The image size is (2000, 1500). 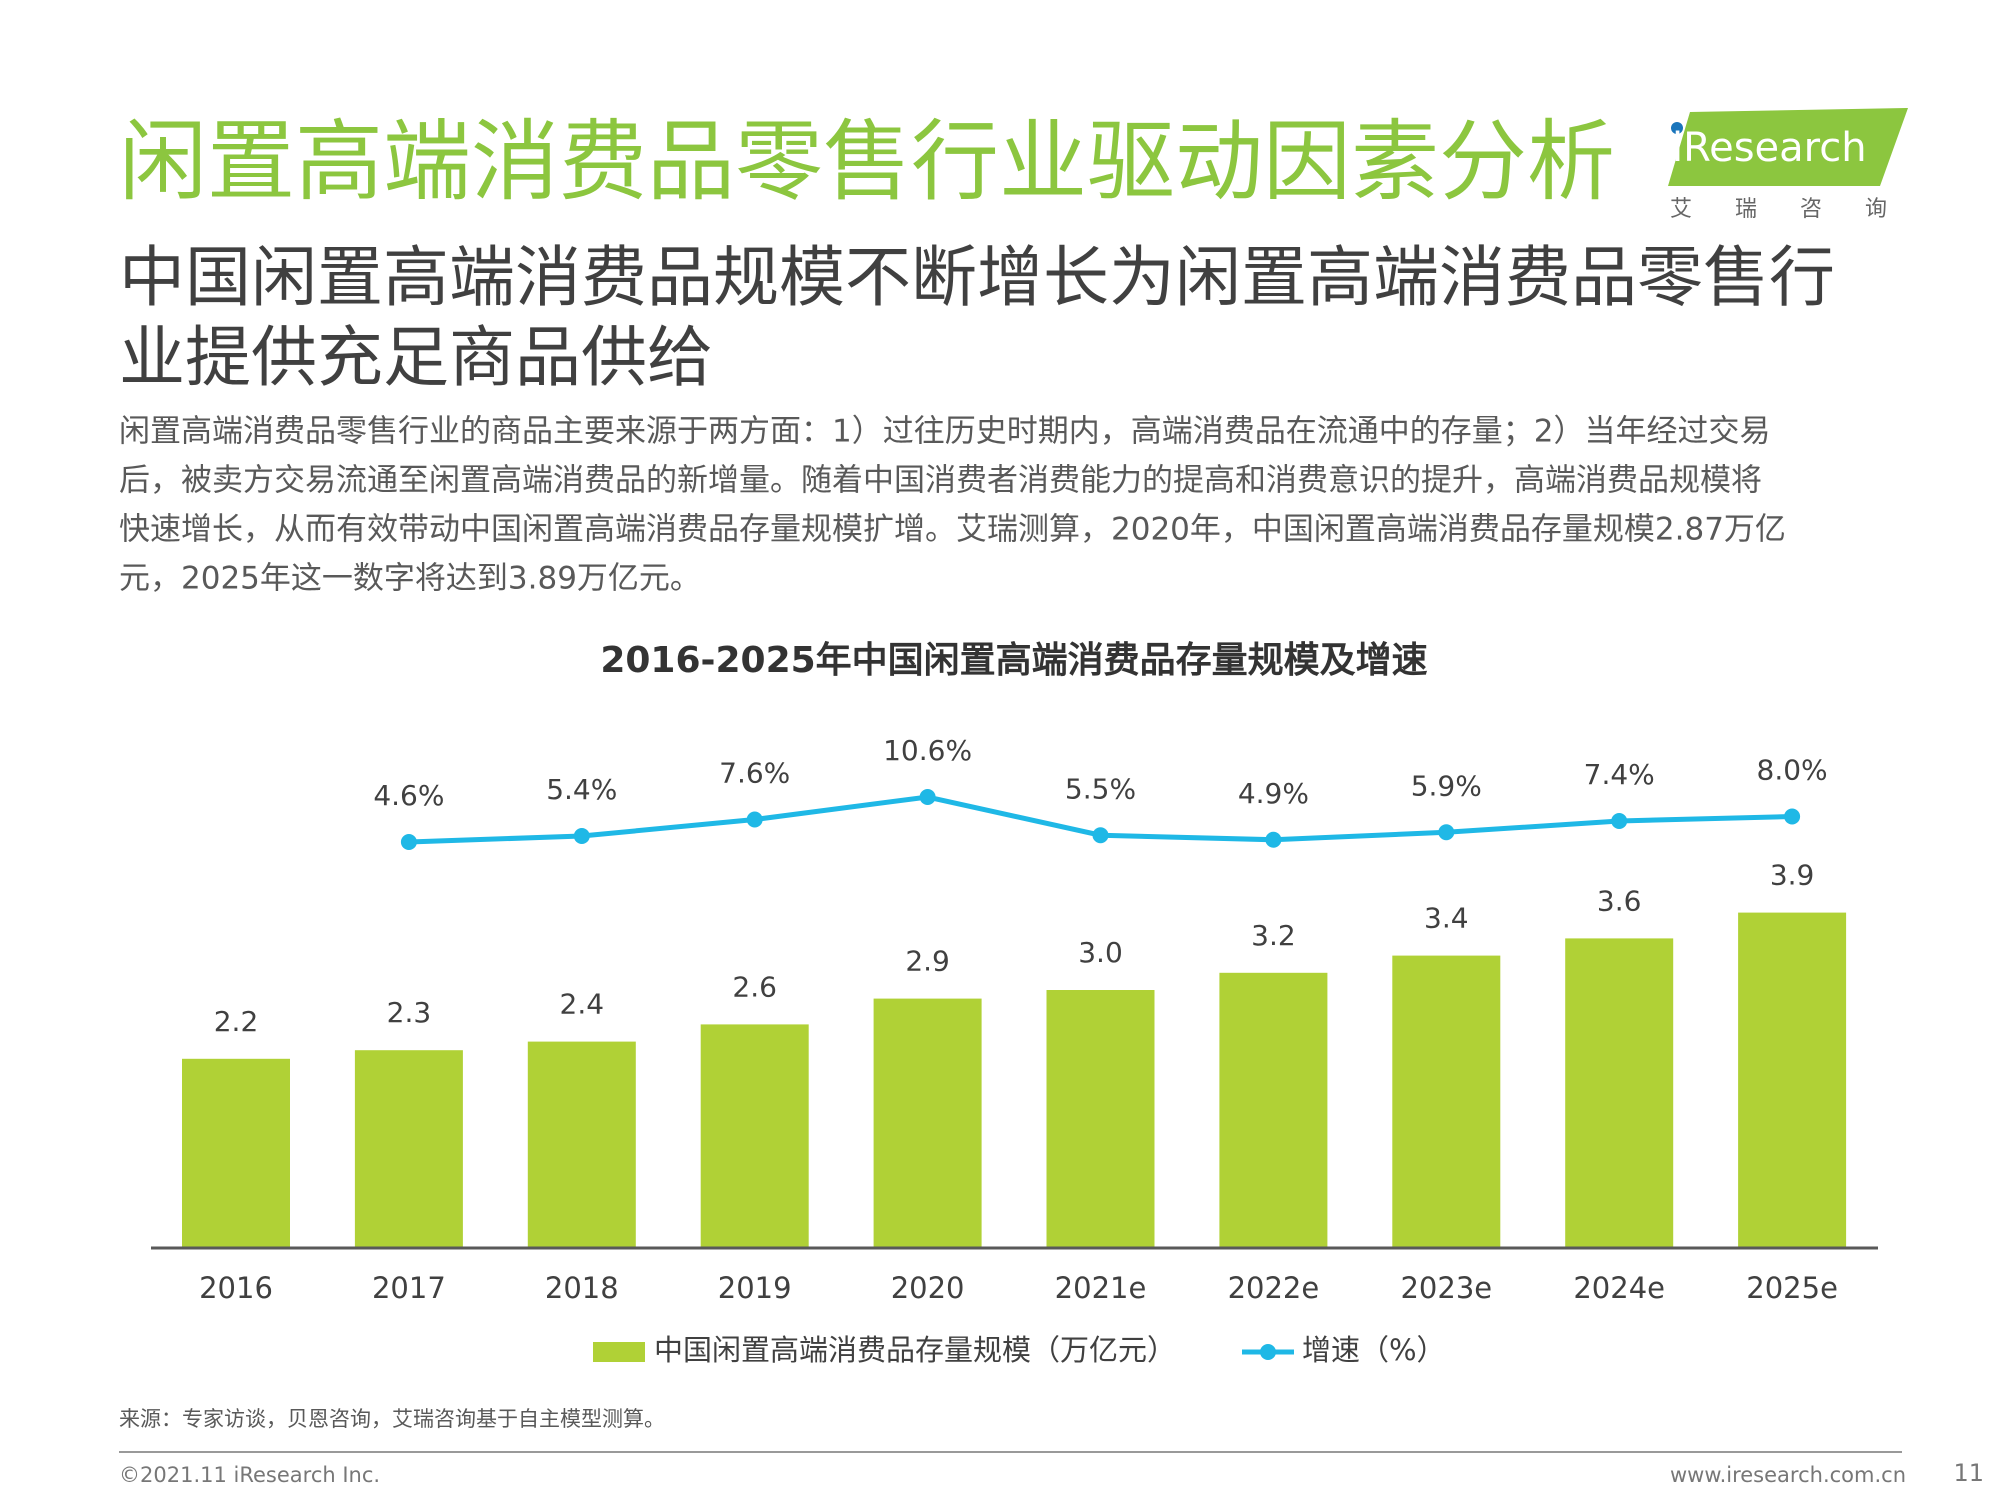 What do you see at coordinates (1100, 952) in the screenshot?
I see `bar-label: 3.0` at bounding box center [1100, 952].